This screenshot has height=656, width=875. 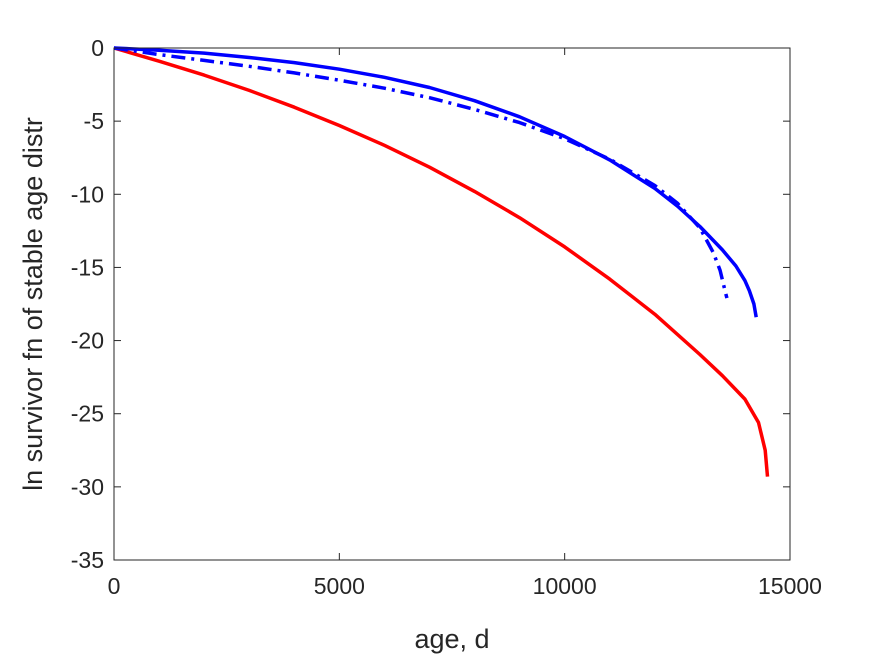 What do you see at coordinates (790, 586) in the screenshot?
I see `x-tick-label: 15000` at bounding box center [790, 586].